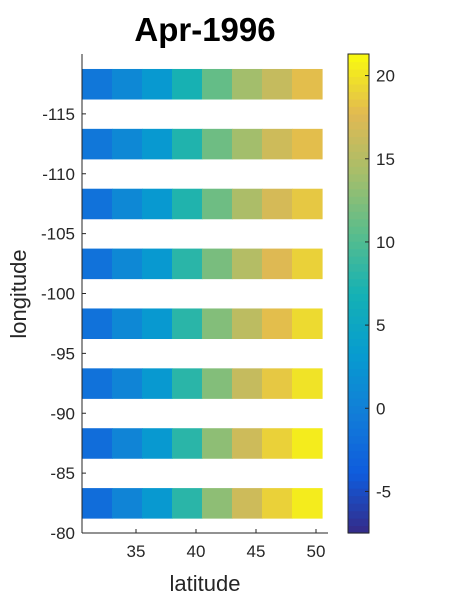  I want to click on y-tick-label: -90, so click(62, 413).